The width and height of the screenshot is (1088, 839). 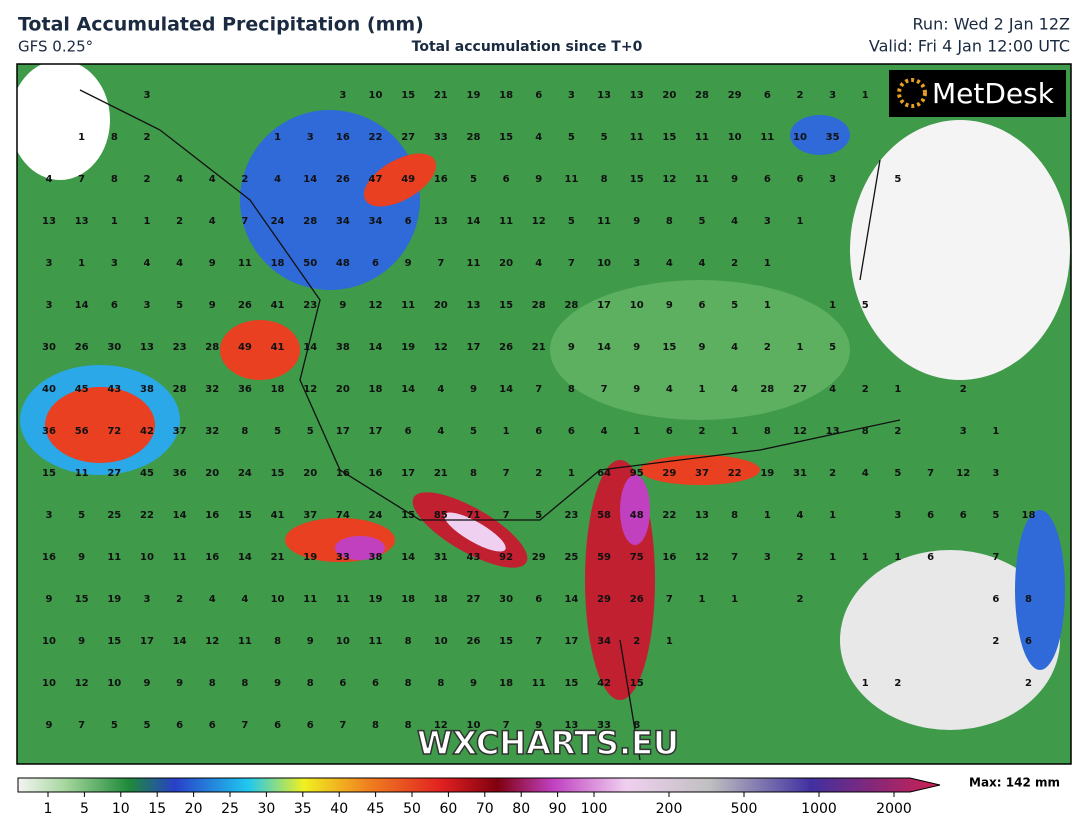 What do you see at coordinates (800, 473) in the screenshot?
I see `grid-value: 31` at bounding box center [800, 473].